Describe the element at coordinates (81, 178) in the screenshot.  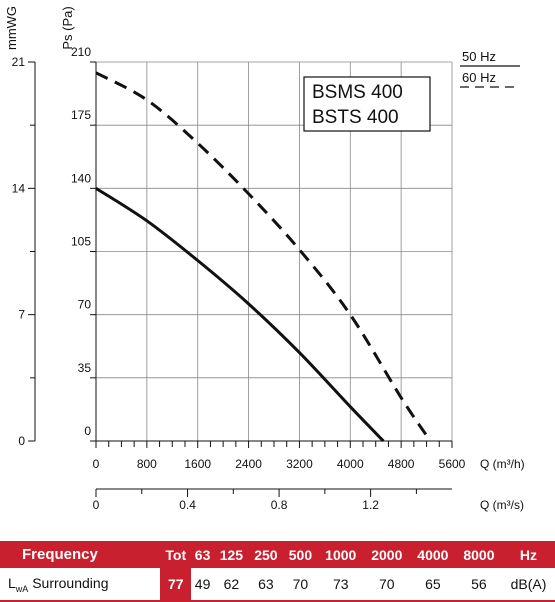
I see `y-tick-label: 140` at that location.